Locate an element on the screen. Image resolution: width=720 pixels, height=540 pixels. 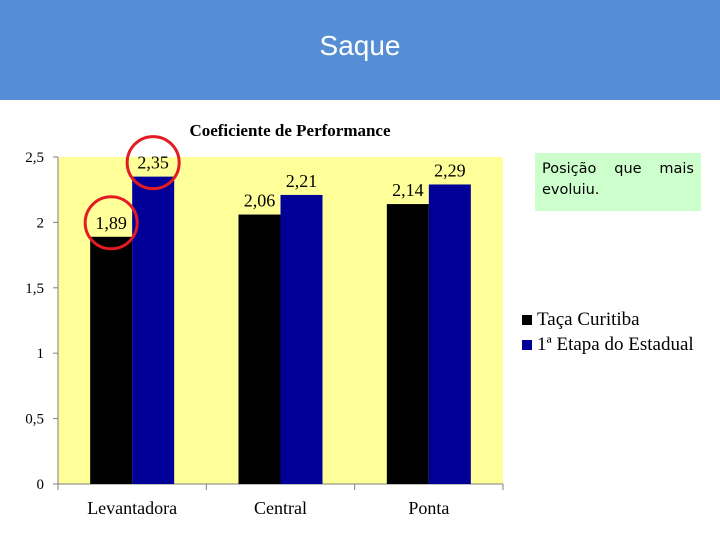
y-tick-label: 0 is located at coordinates (41, 485).